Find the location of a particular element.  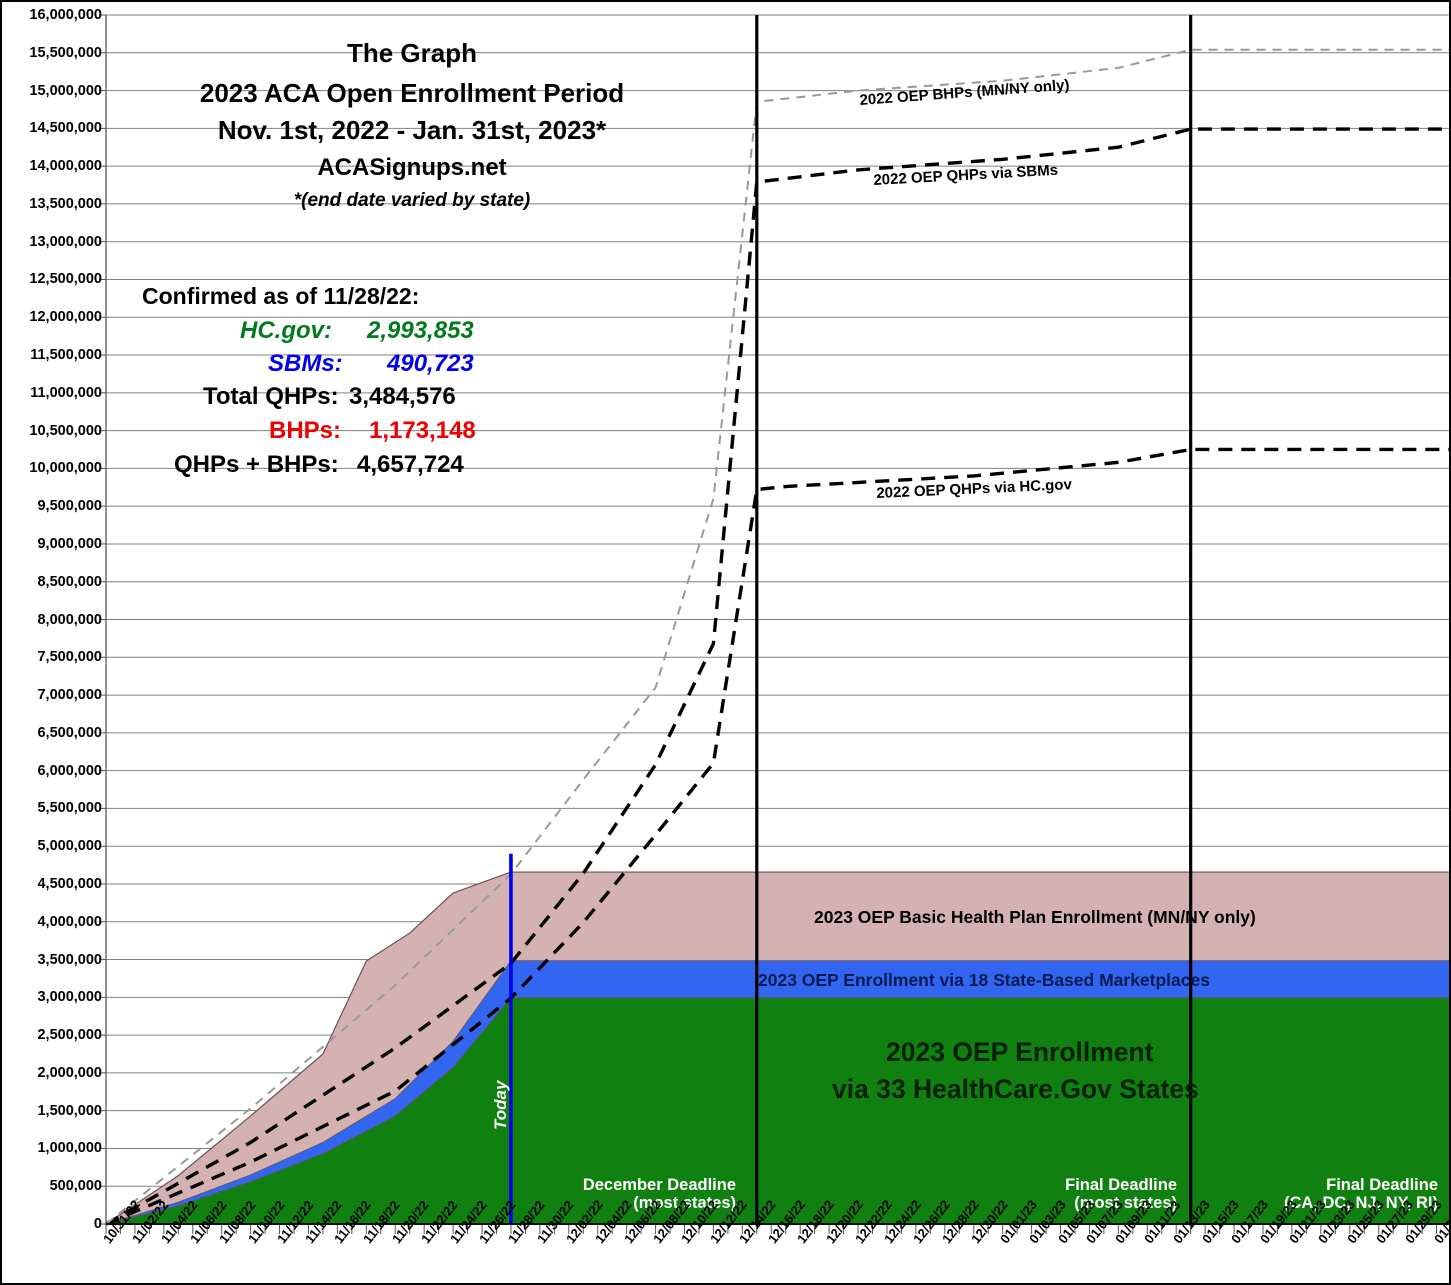

y-axis-tick-label: 0 is located at coordinates (97, 1224).